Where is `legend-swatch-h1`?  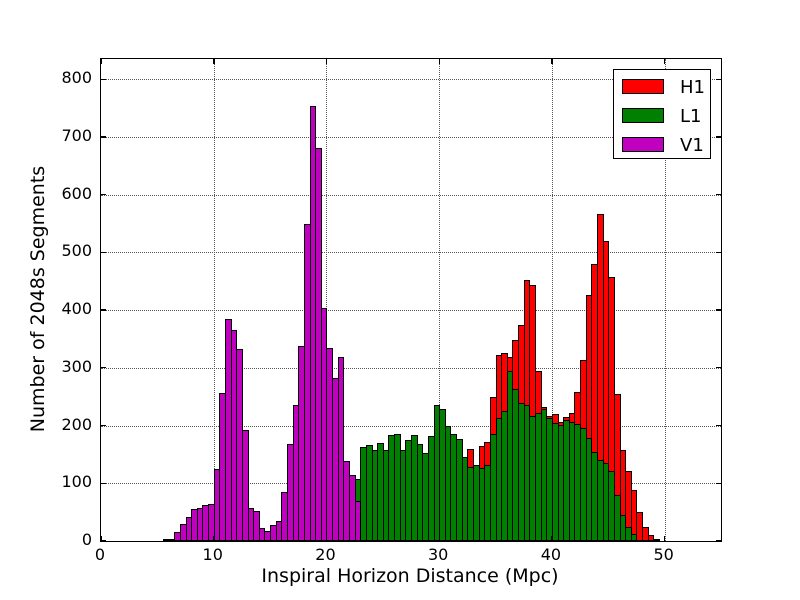 legend-swatch-h1 is located at coordinates (643, 86).